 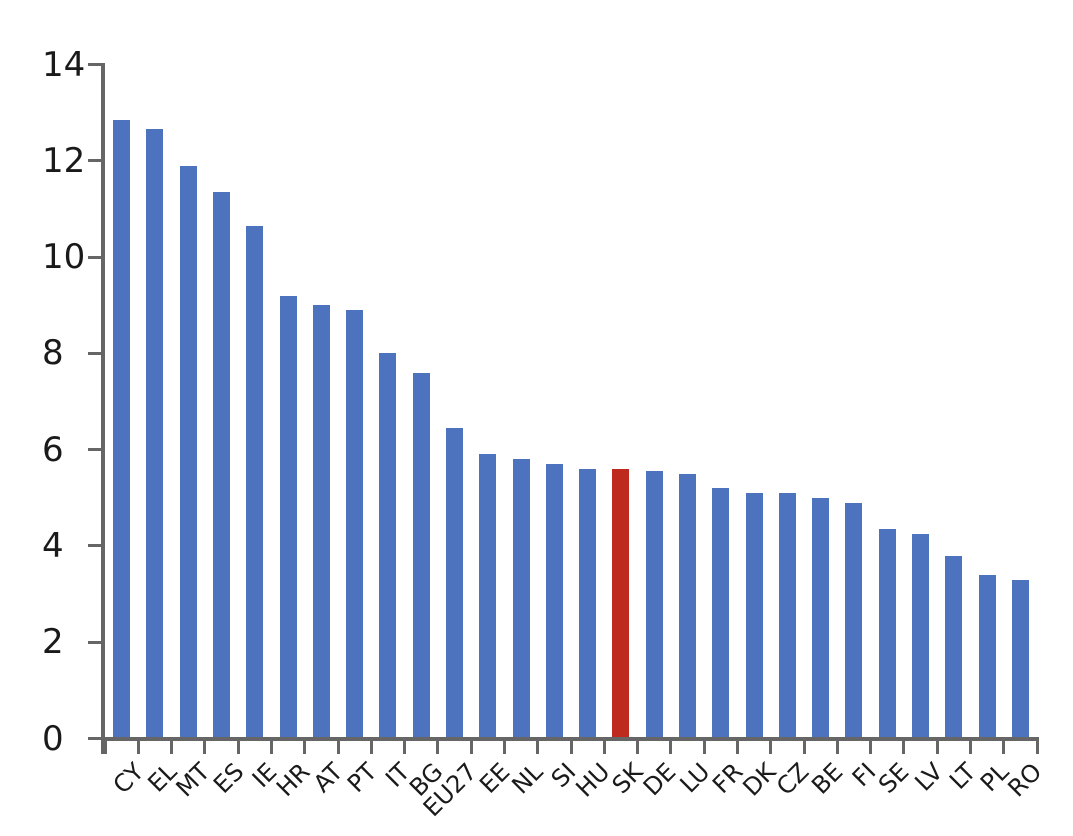 I want to click on bar-BE, so click(x=821, y=618).